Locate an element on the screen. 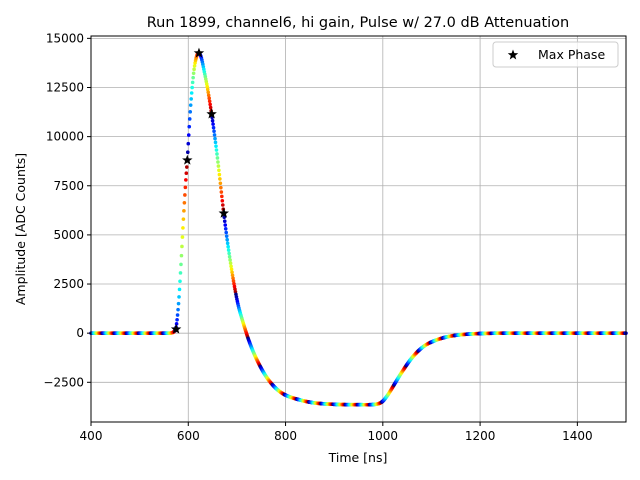  x-tick-label: 1400 is located at coordinates (577, 436).